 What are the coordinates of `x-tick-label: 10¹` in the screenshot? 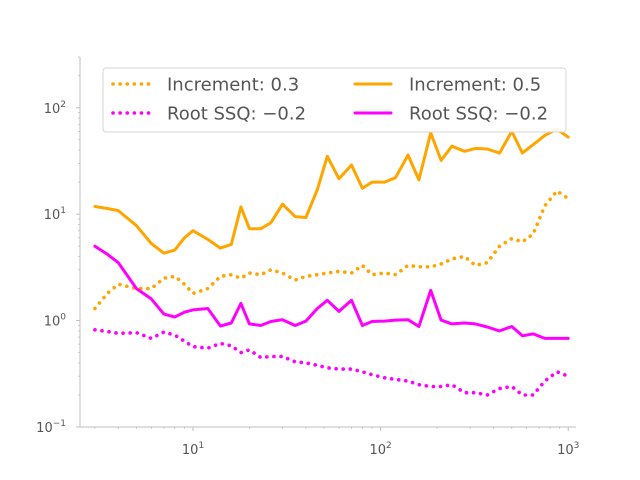 It's located at (193, 449).